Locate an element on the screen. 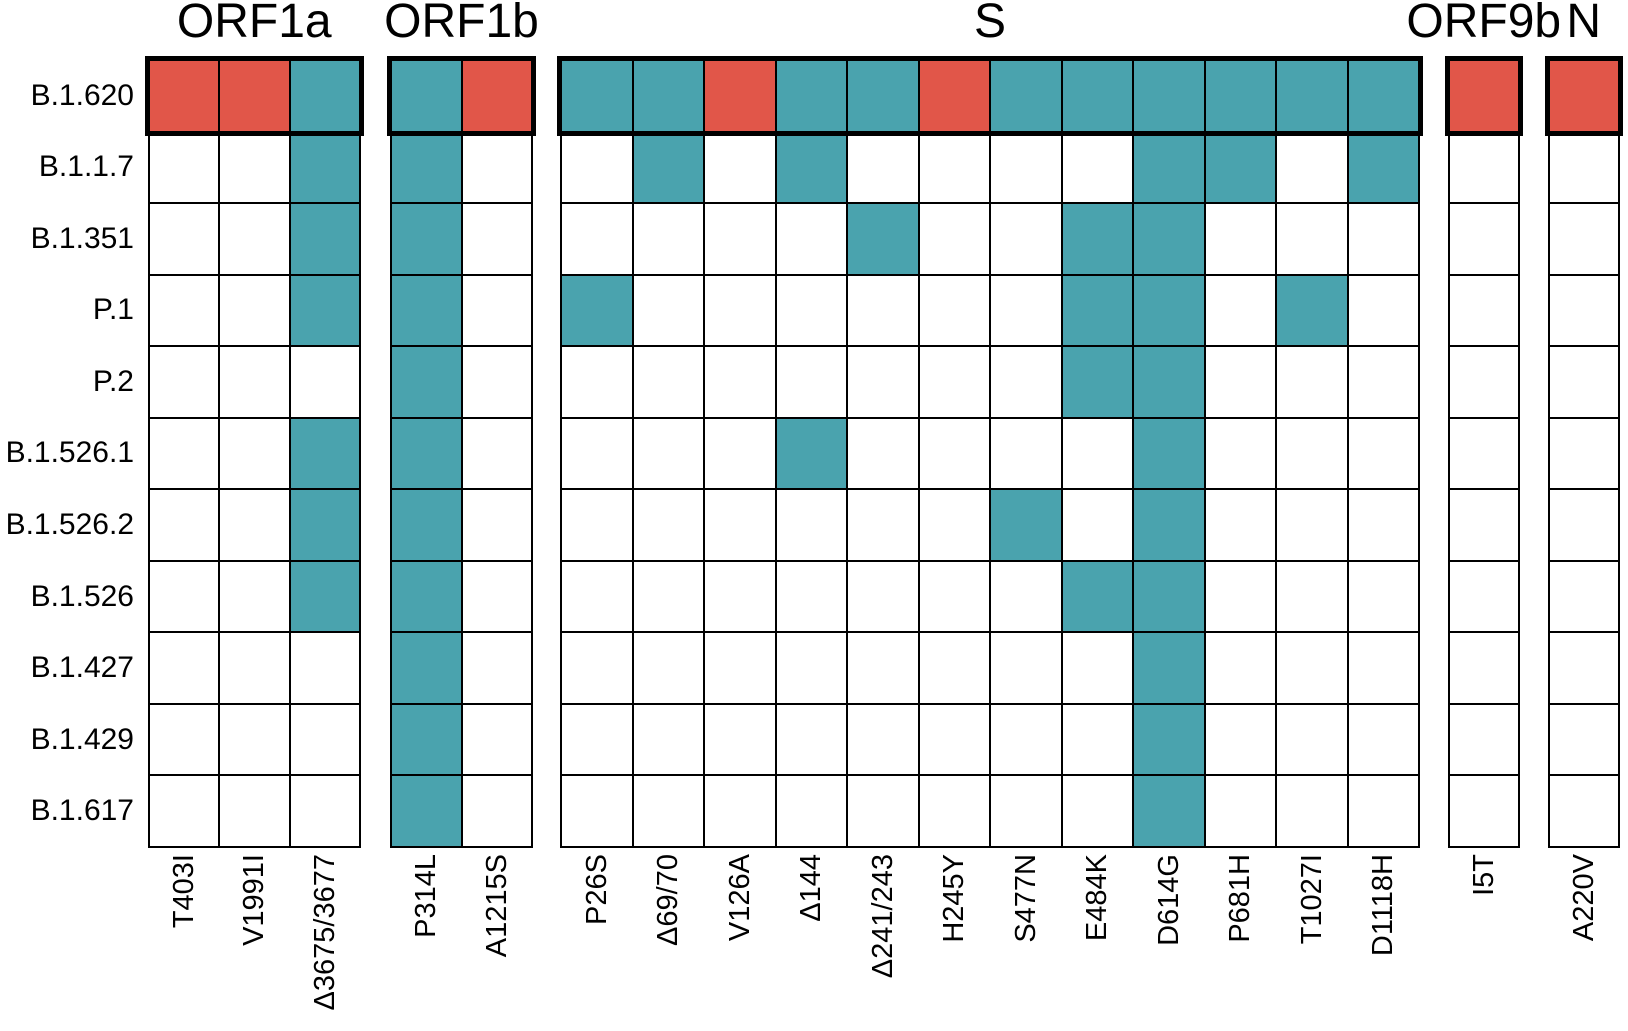 The image size is (1628, 1031). column-label-Δ3675/3677: Δ3675/3677 is located at coordinates (324, 932).